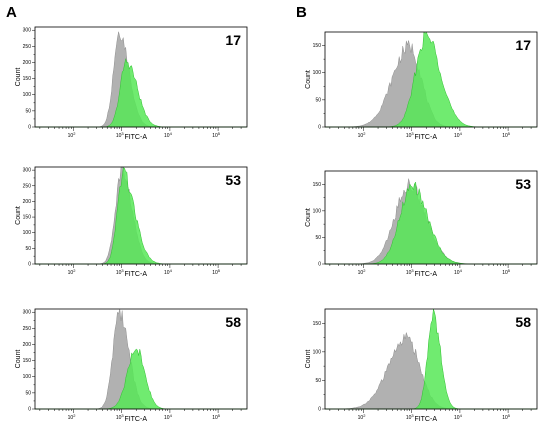  I want to click on histogram-b-17: 10² 10³ 10⁴ 10⁵ 0 50 100 150 FITC-A Count 17, so click(421, 86).